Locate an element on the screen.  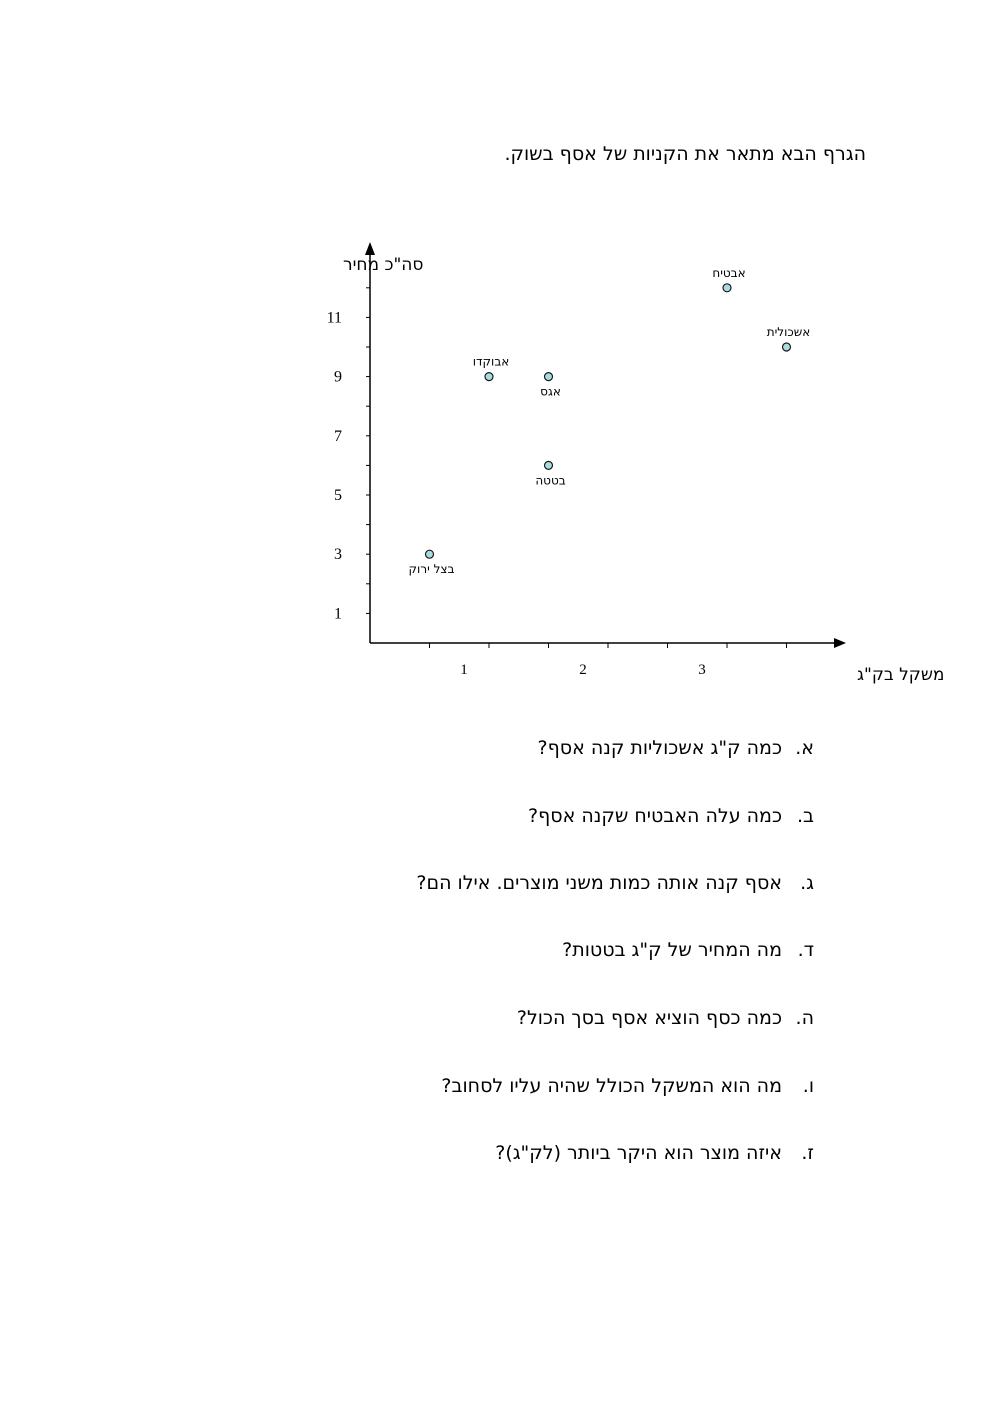
x-tick-label: 2 is located at coordinates (583, 670).